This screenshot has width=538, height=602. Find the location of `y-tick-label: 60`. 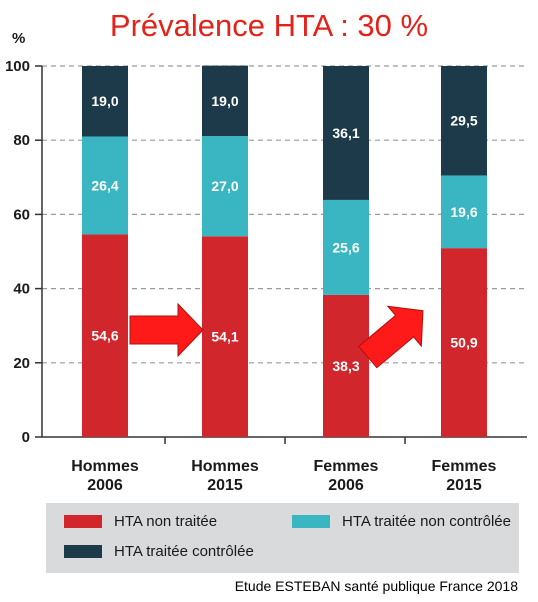

y-tick-label: 60 is located at coordinates (21, 214).